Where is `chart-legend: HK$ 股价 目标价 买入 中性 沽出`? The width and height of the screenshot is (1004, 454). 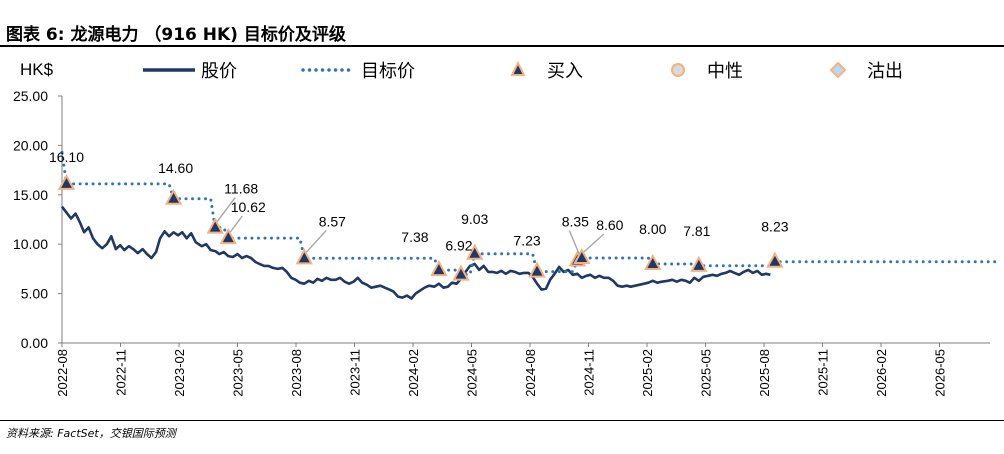
chart-legend: HK$ 股价 目标价 买入 中性 沽出 is located at coordinates (461, 70).